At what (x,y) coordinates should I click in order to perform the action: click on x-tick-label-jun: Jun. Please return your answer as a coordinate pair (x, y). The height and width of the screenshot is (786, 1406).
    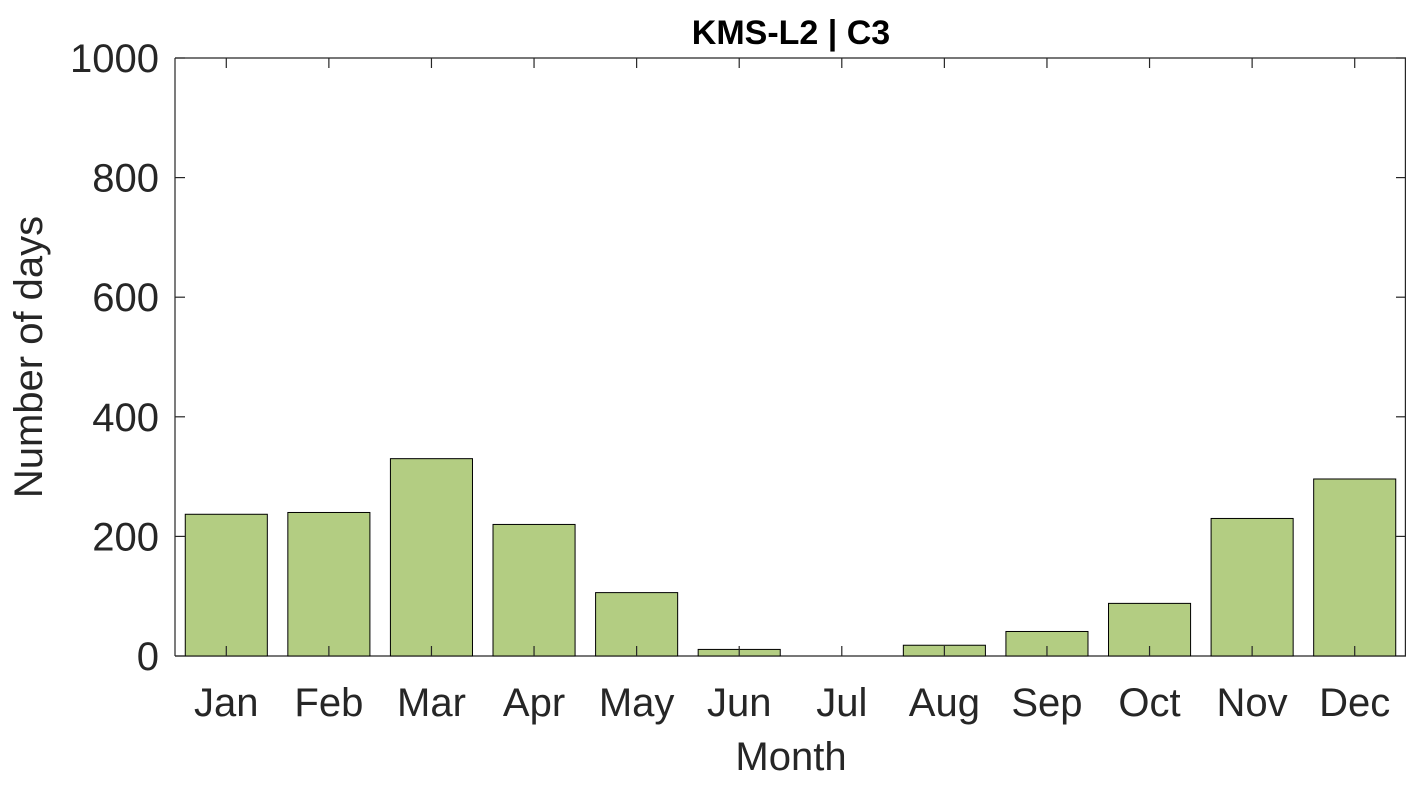
    Looking at the image, I should click on (739, 703).